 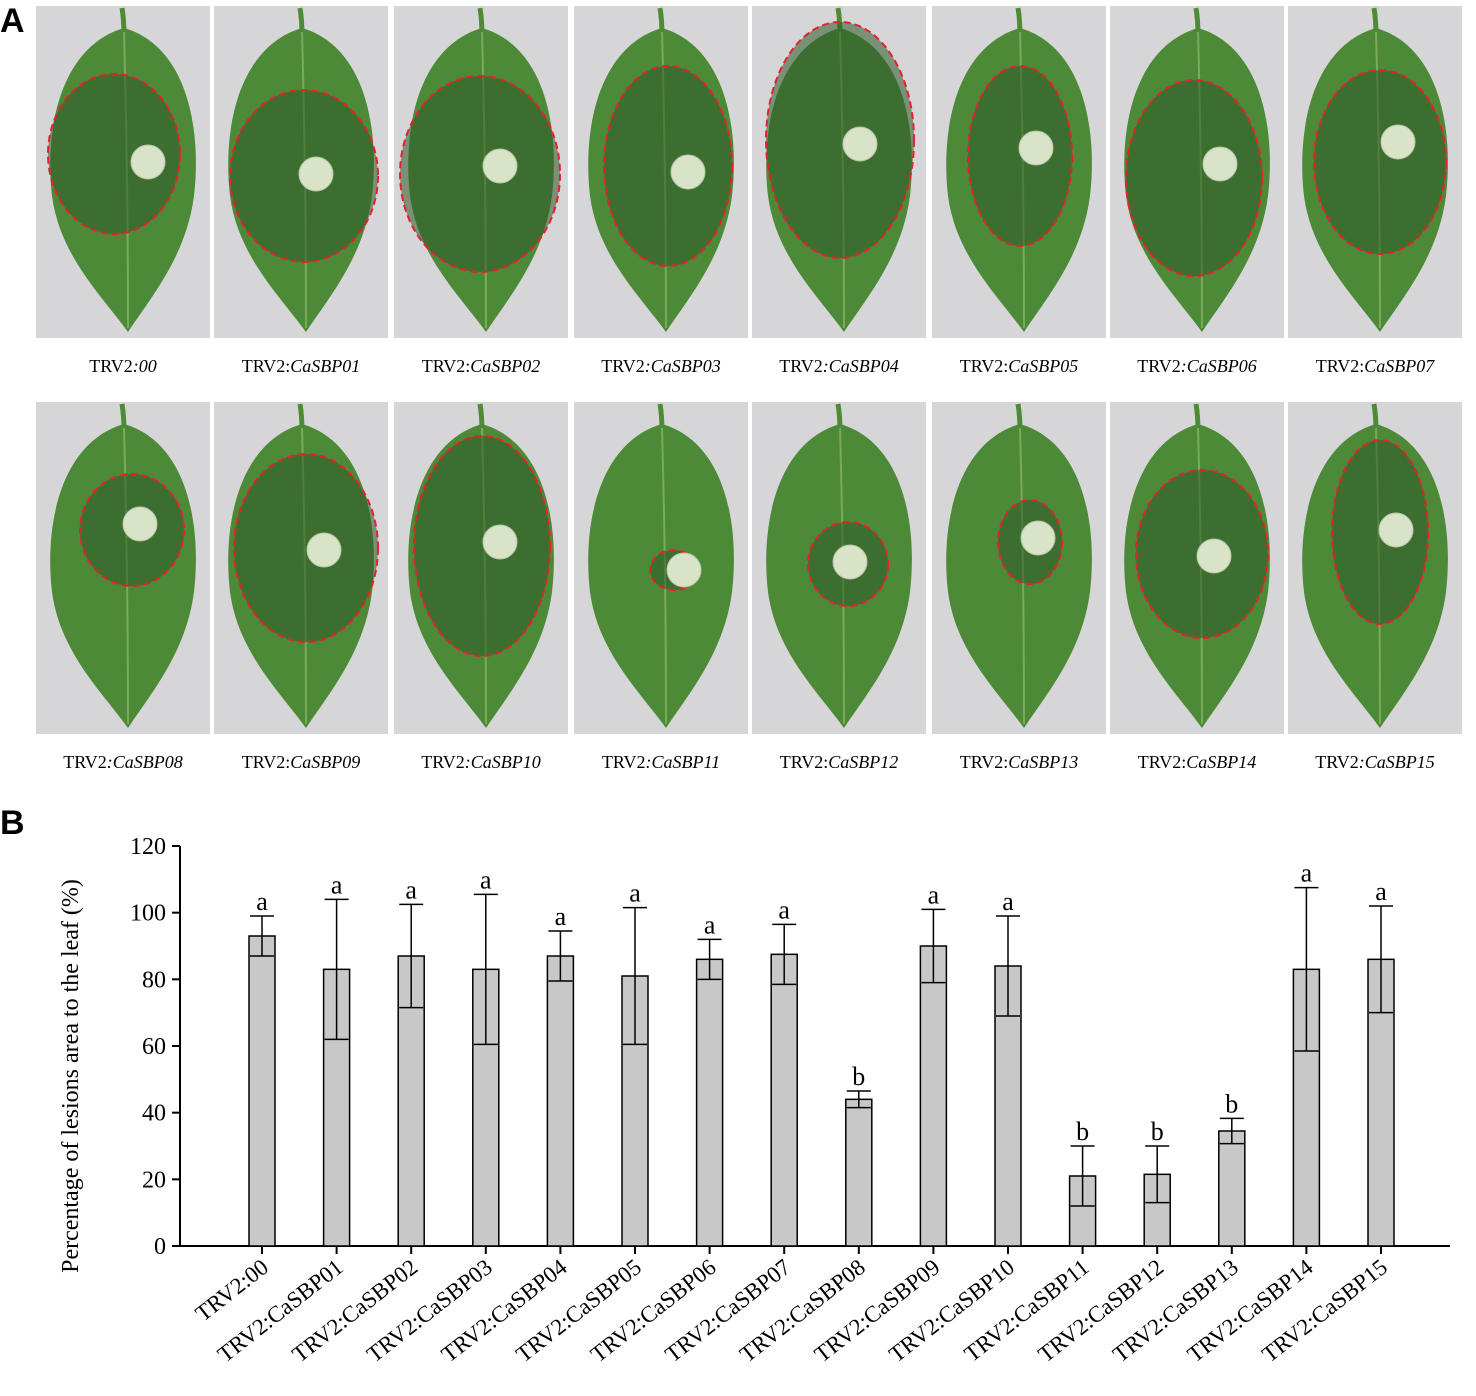 I want to click on leaf-label: TRV2:CaSBP06, so click(x=1197, y=366).